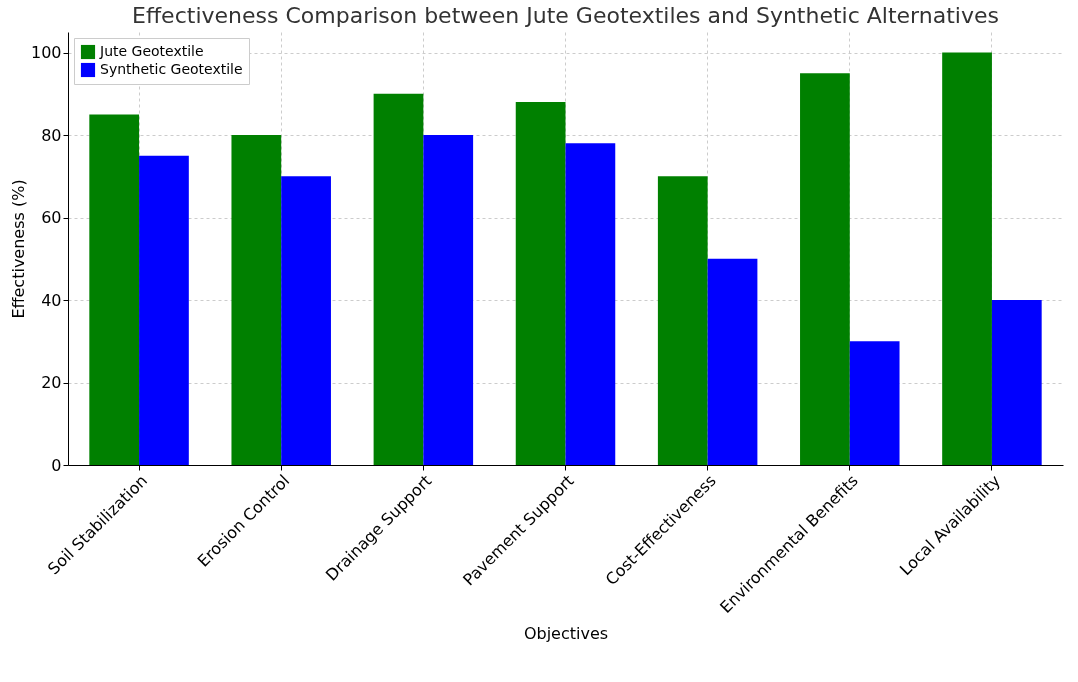 This screenshot has width=1078, height=682. Describe the element at coordinates (51, 300) in the screenshot. I see `y-tick-label: 40` at that location.